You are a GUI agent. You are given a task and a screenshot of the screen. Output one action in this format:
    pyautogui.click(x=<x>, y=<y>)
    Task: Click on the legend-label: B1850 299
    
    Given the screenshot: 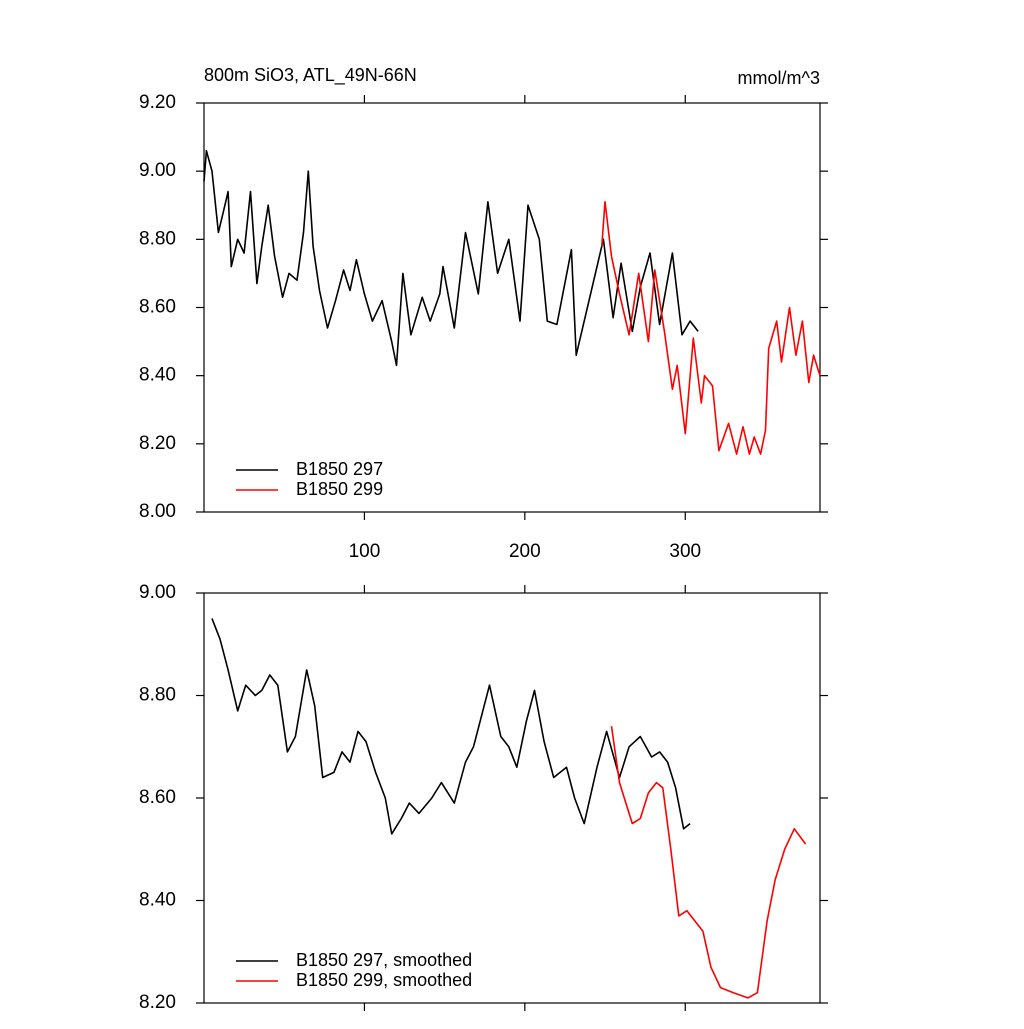 What is the action you would take?
    pyautogui.click(x=339, y=489)
    